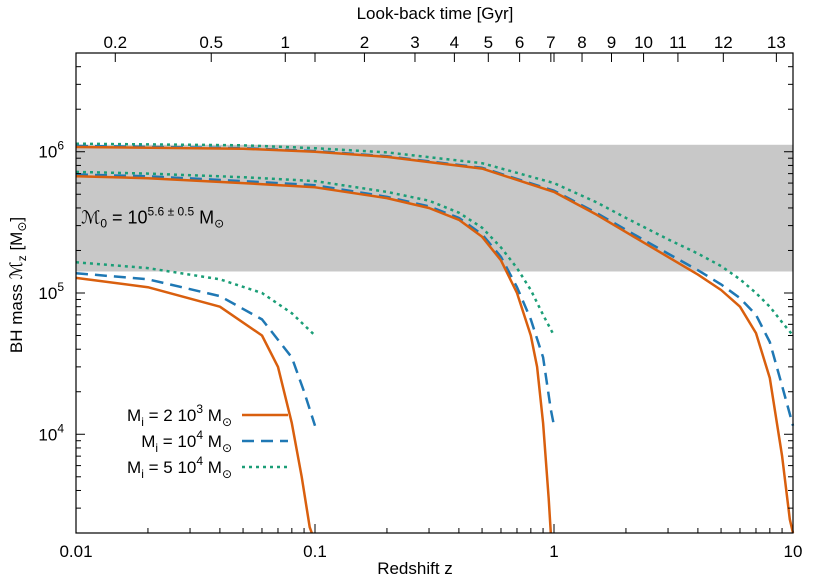  What do you see at coordinates (611, 42) in the screenshot?
I see `top-tick-label: 9` at bounding box center [611, 42].